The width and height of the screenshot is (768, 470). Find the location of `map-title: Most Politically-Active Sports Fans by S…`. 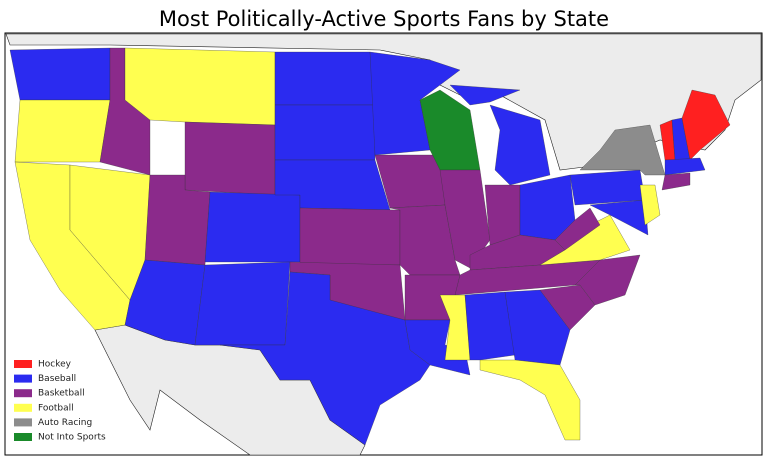

map-title: Most Politically-Active Sports Fans by S… is located at coordinates (384, 19).